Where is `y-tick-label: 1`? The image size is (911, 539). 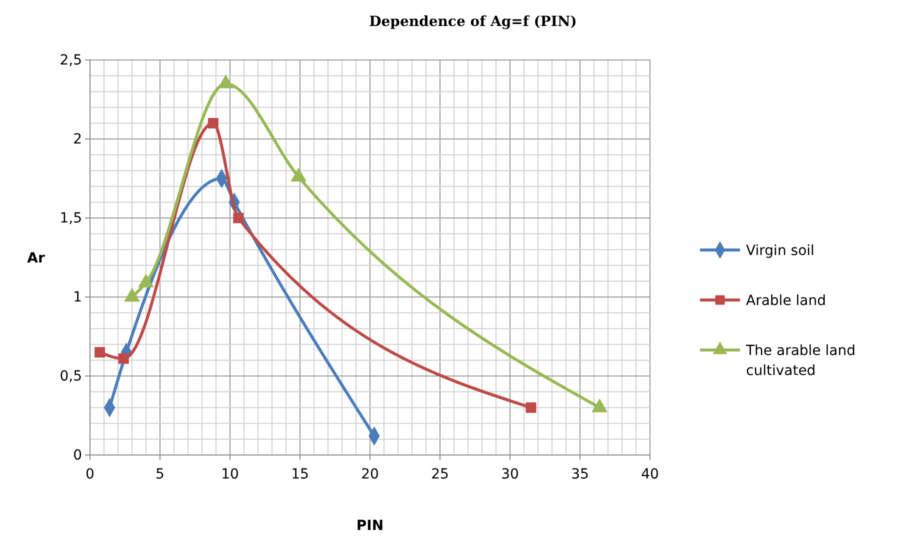 y-tick-label: 1 is located at coordinates (77, 297).